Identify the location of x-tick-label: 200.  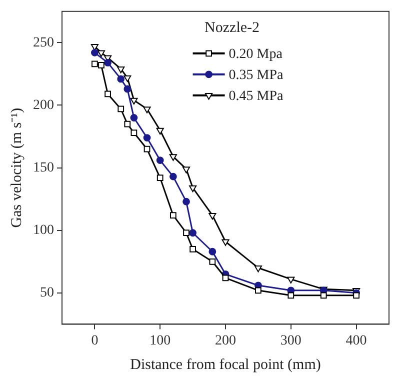
(225, 340).